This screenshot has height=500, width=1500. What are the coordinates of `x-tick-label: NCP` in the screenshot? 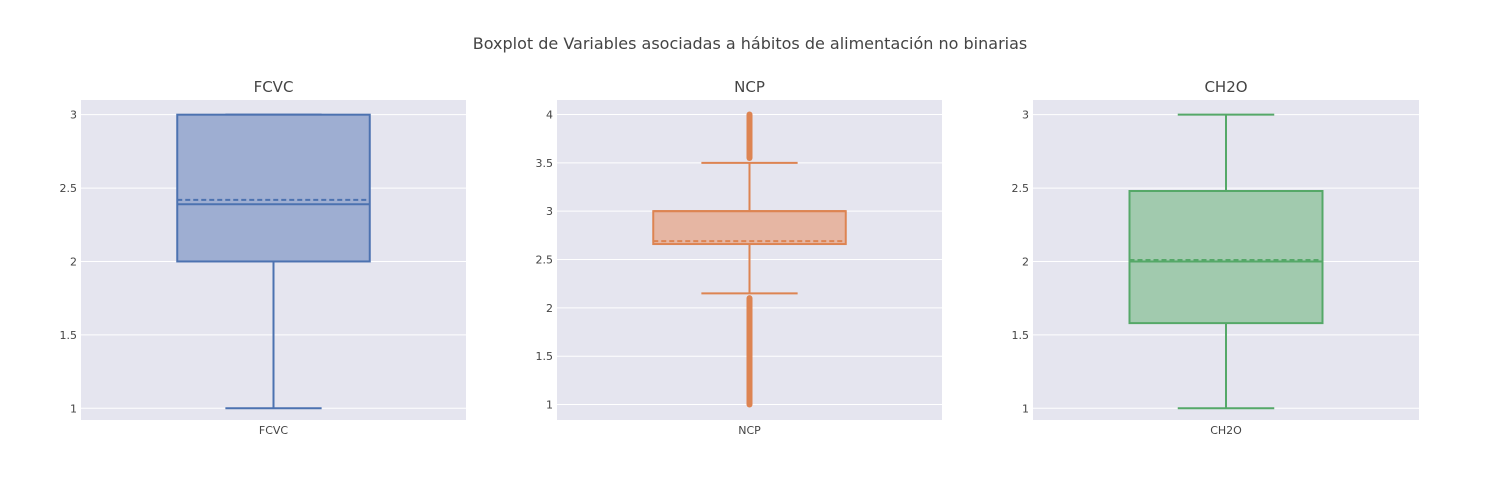 It's located at (749, 430).